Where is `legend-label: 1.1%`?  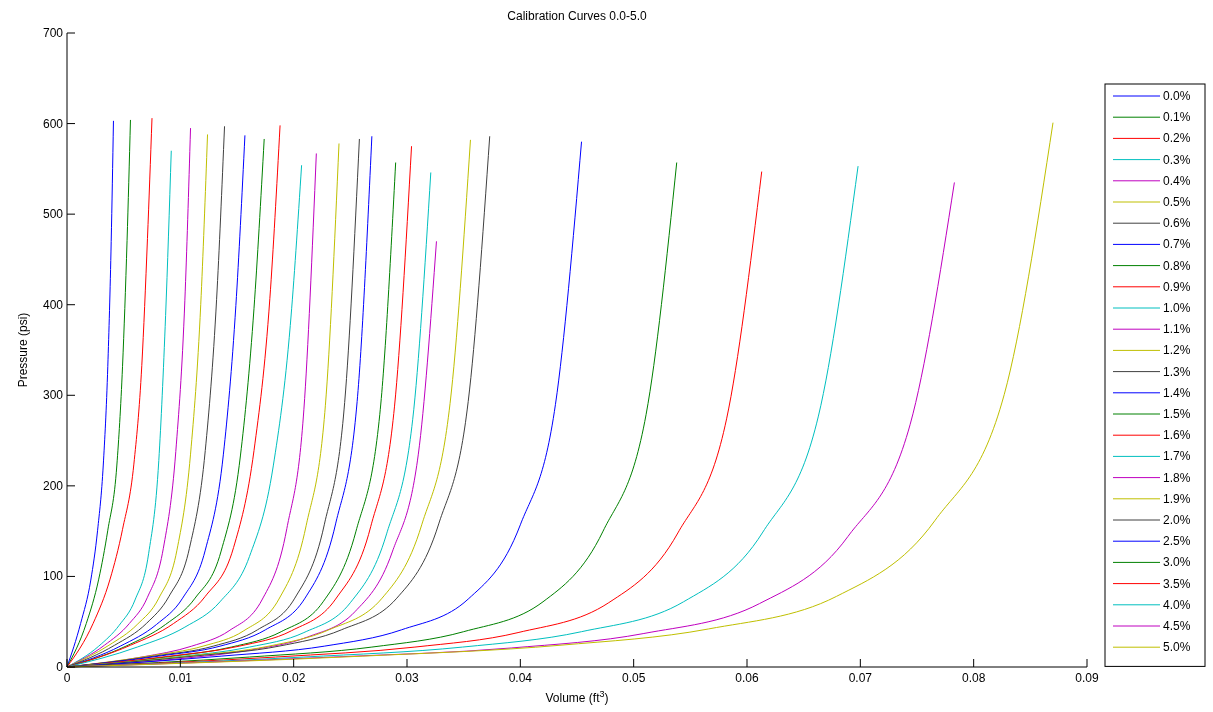
legend-label: 1.1% is located at coordinates (1177, 329).